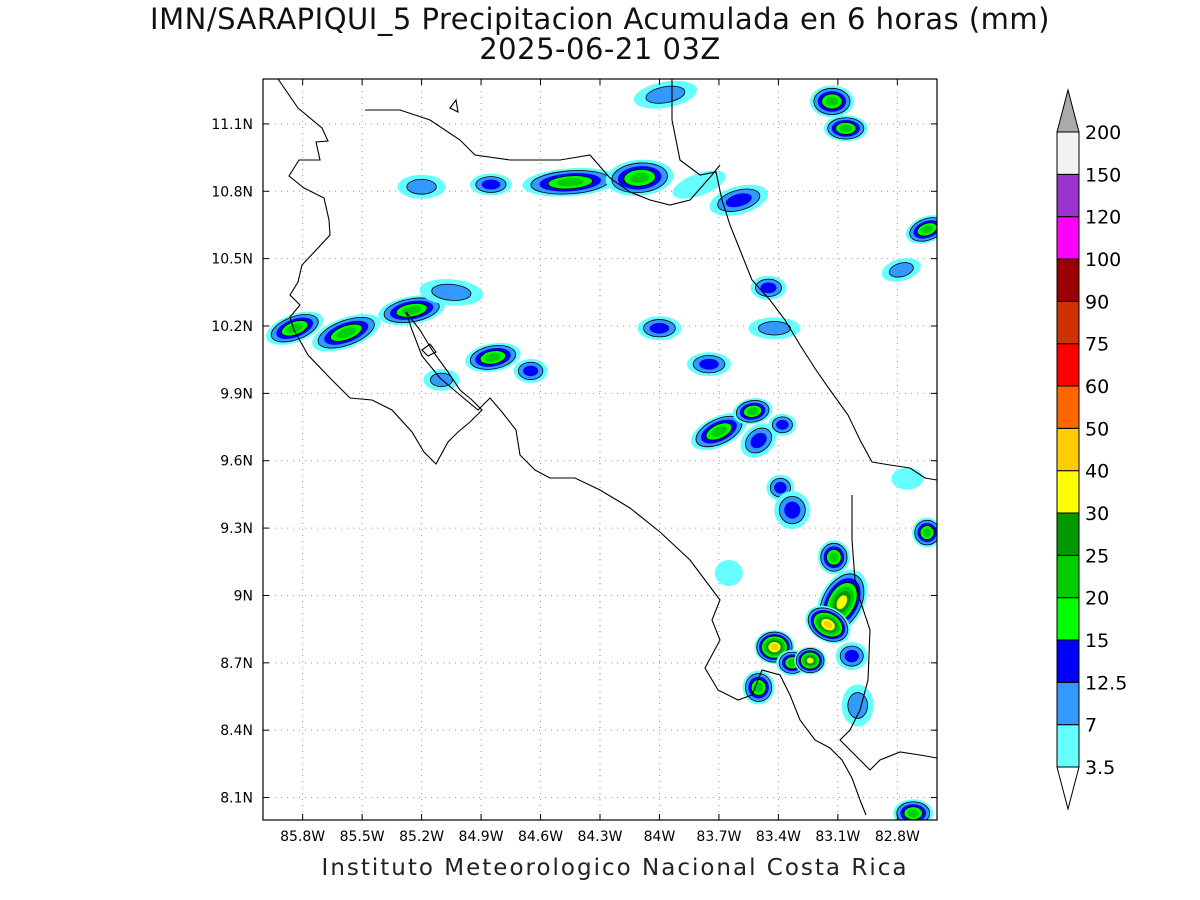 Image resolution: width=1200 pixels, height=900 pixels. Describe the element at coordinates (1103, 260) in the screenshot. I see `colorbar-label: 100` at that location.